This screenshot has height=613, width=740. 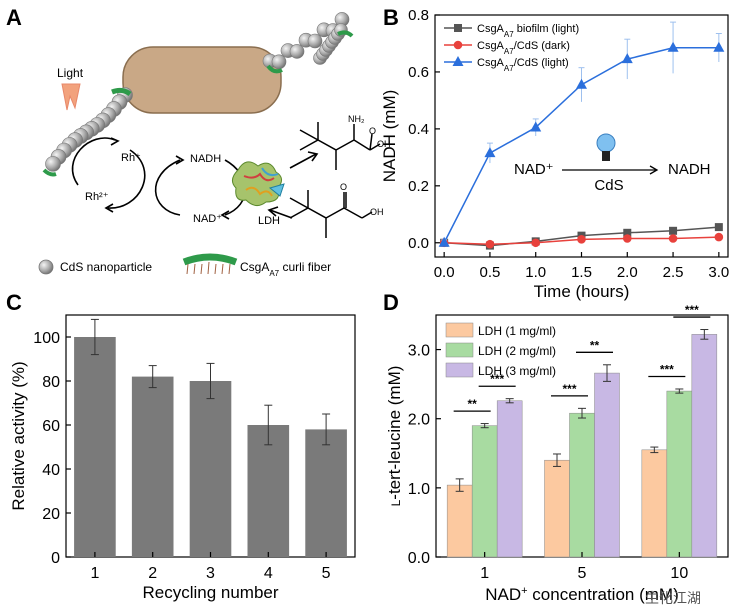 What do you see at coordinates (389, 136) in the screenshot?
I see `y-axis-label: NADH (mM)` at bounding box center [389, 136].